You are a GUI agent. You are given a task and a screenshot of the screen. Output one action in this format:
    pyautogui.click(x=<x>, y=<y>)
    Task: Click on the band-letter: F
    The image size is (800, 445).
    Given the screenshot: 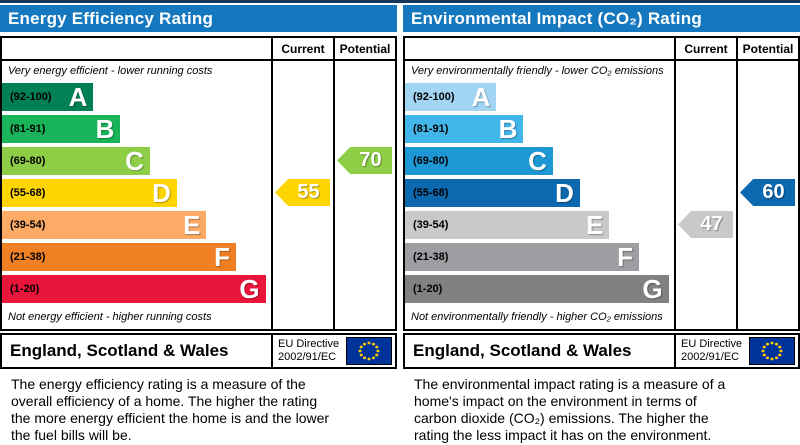 What is the action you would take?
    pyautogui.click(x=625, y=257)
    